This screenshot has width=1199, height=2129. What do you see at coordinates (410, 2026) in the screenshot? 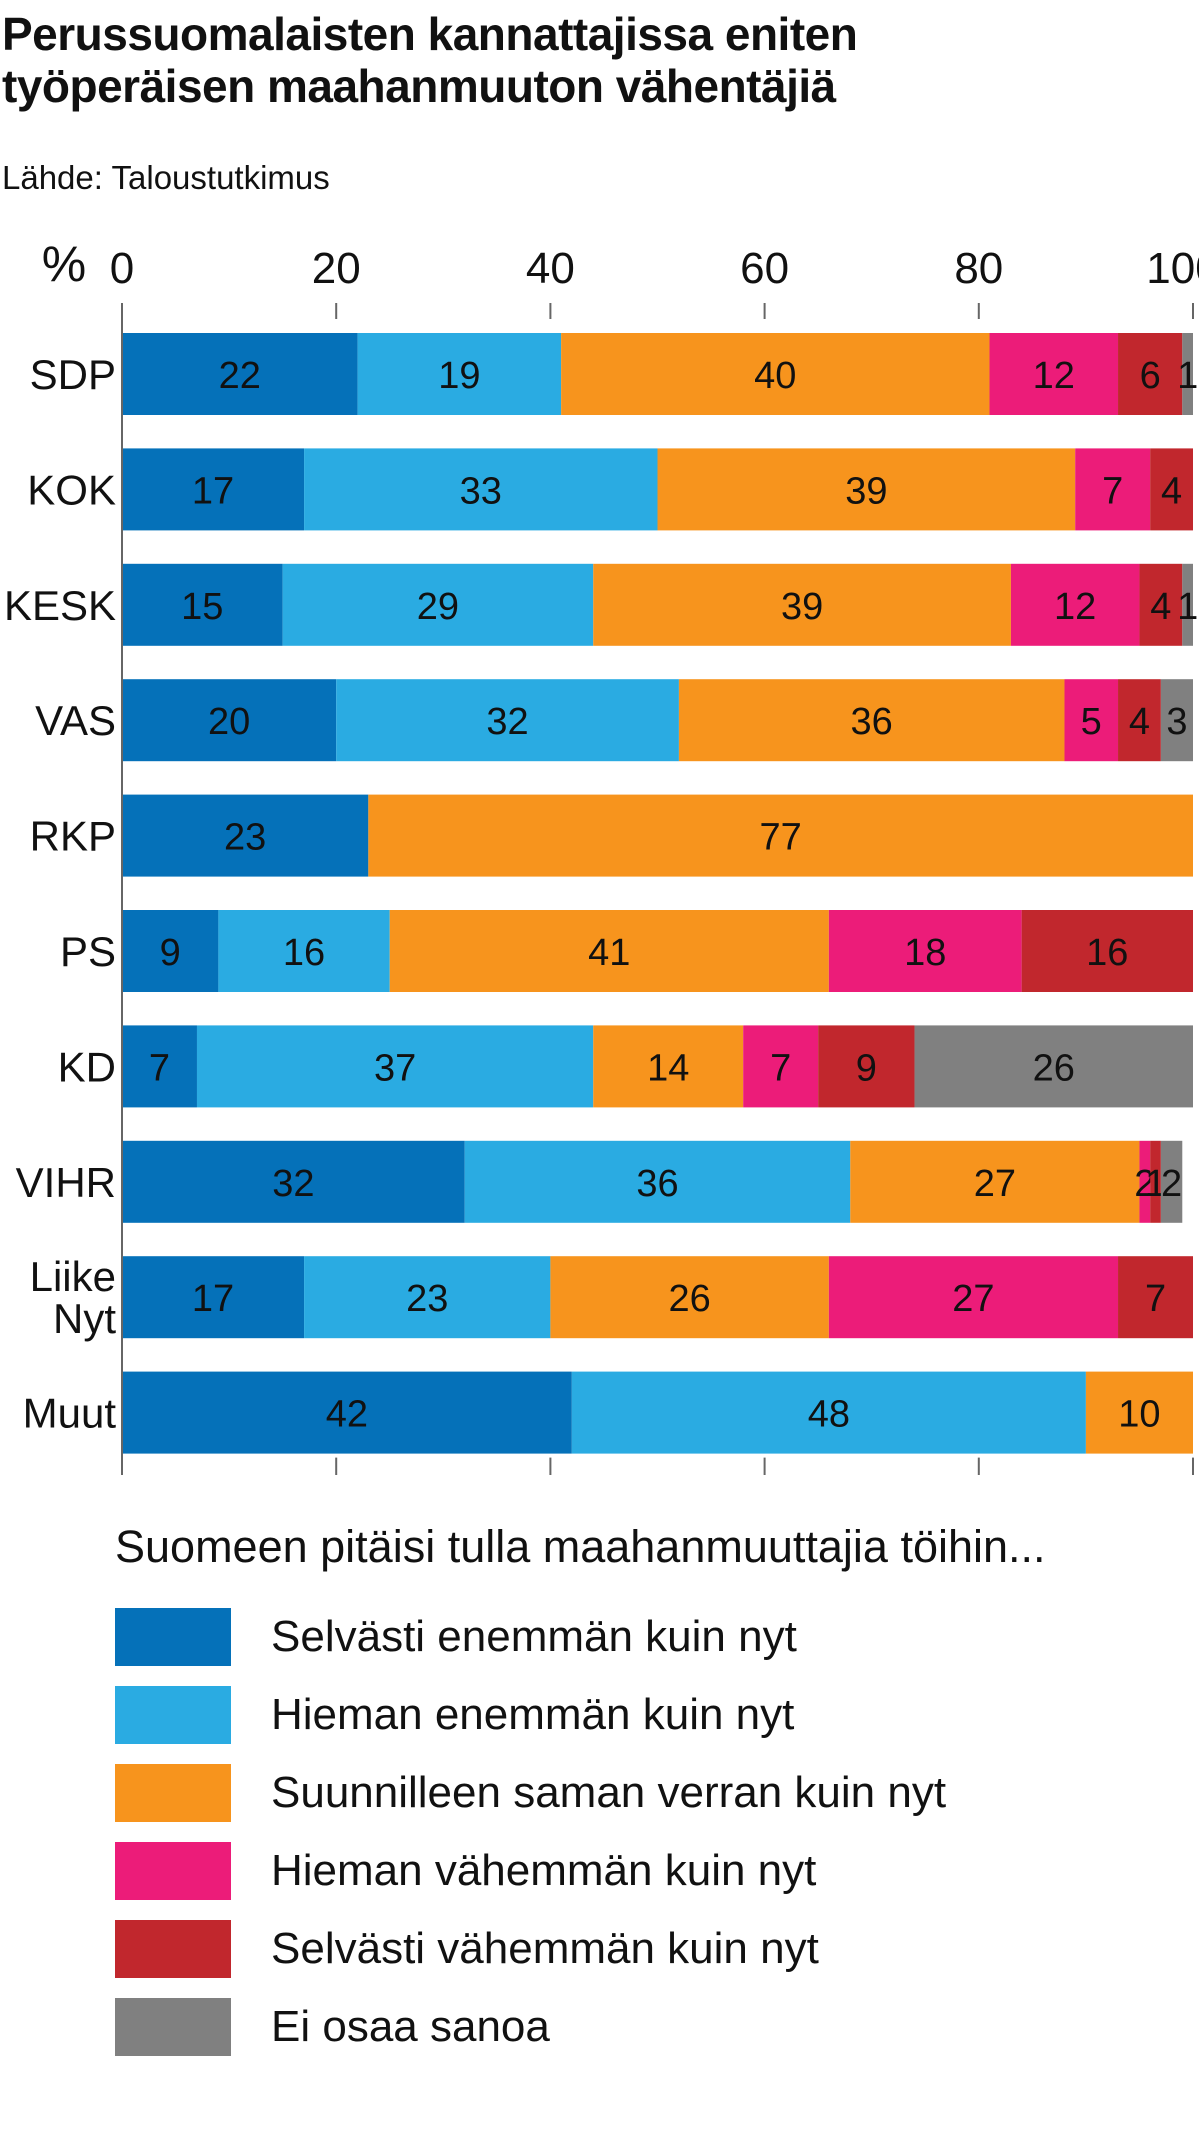
I see `legend-label: Ei osaa sanoa` at bounding box center [410, 2026].